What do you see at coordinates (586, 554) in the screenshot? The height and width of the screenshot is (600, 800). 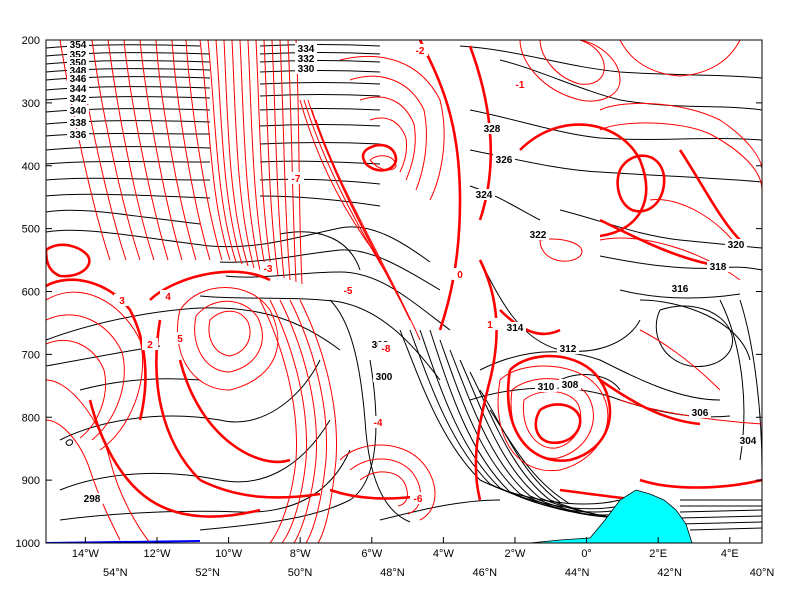 I see `lon-tick-label: 0°` at bounding box center [586, 554].